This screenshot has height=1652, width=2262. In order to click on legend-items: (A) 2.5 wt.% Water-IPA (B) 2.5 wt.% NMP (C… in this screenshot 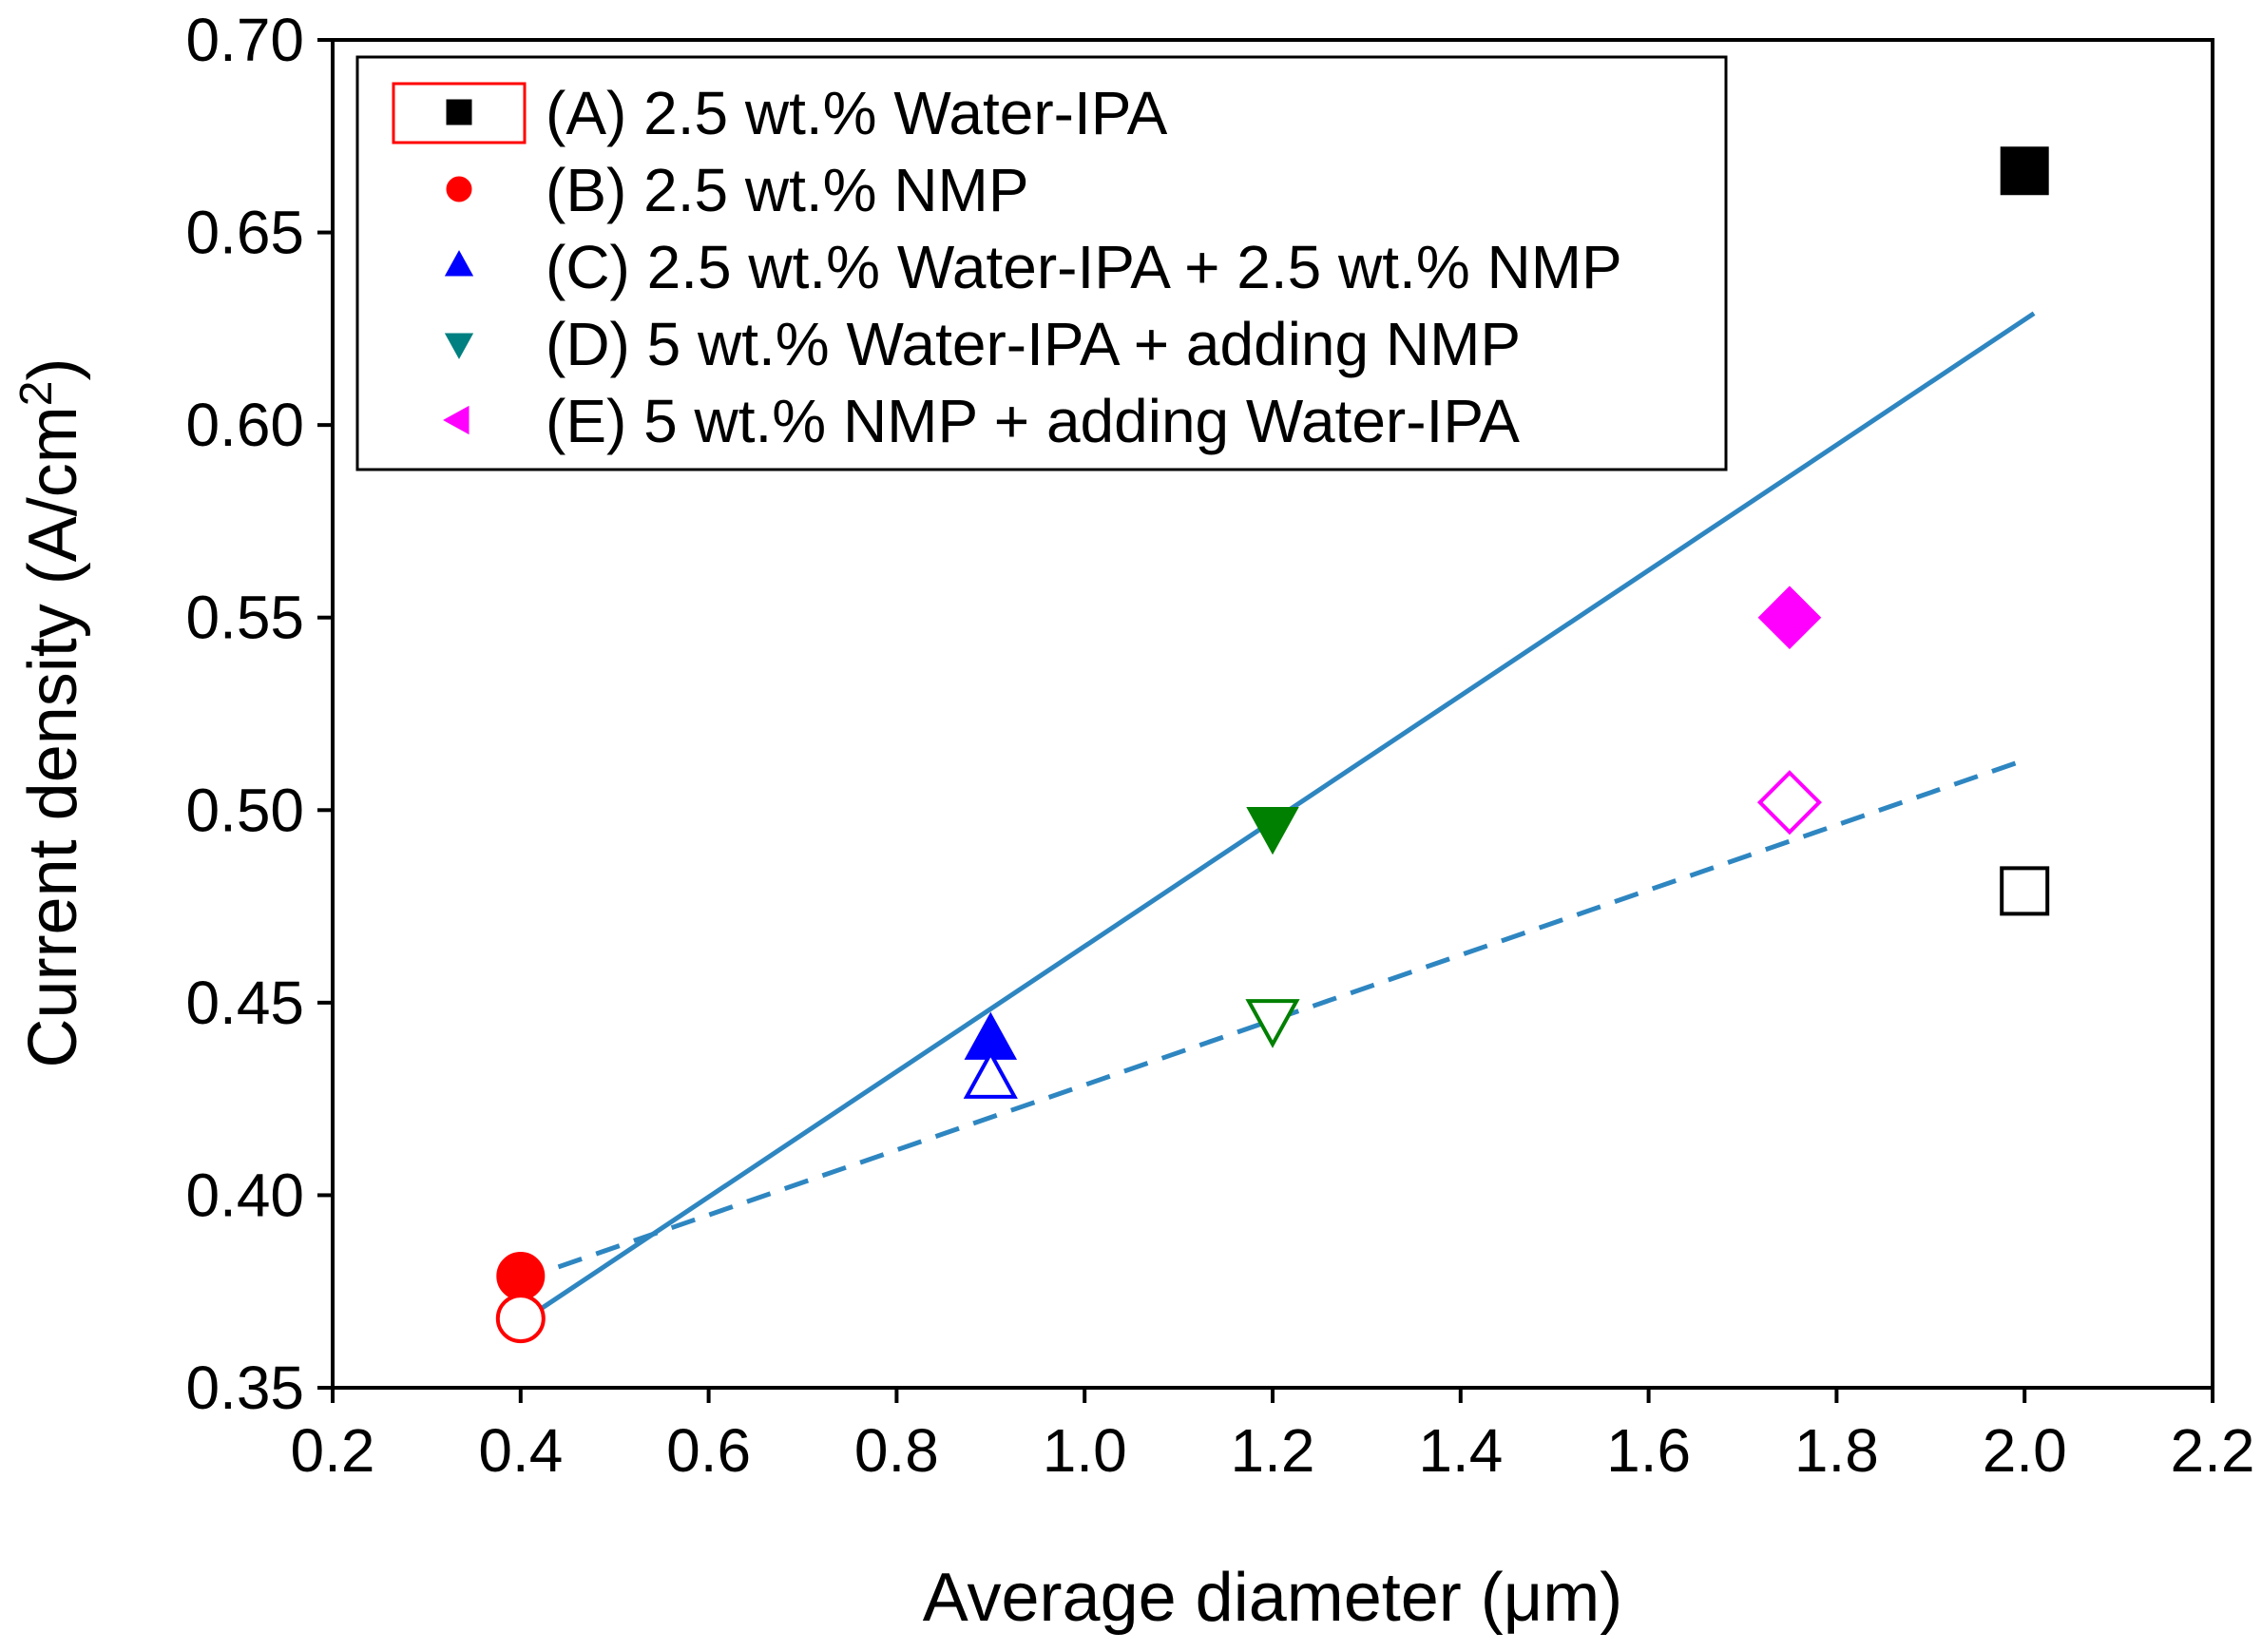, I will do `click(1032, 267)`.